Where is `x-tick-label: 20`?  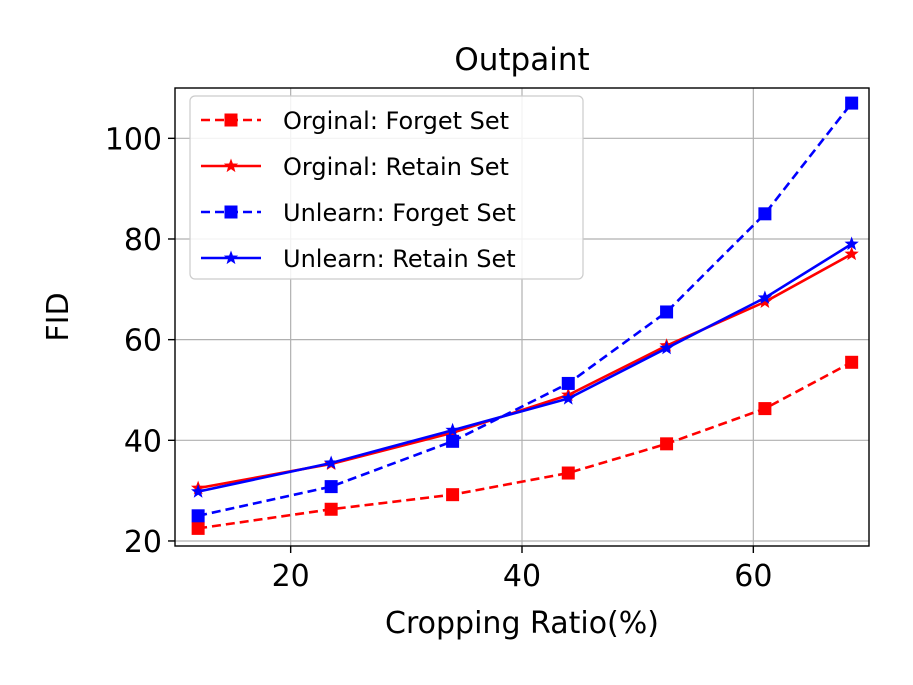 x-tick-label: 20 is located at coordinates (291, 576).